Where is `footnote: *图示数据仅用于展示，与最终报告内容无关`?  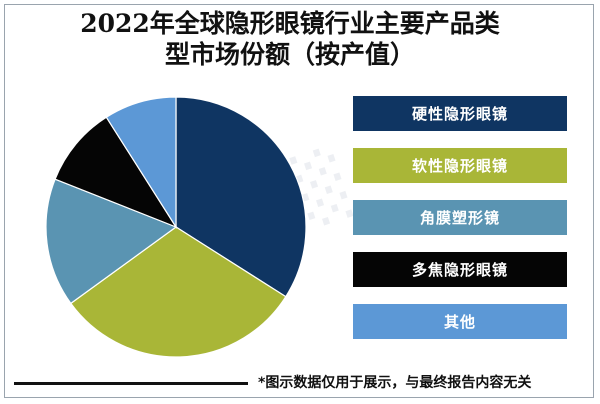 footnote: *图示数据仅用于展示，与最终报告内容无关 is located at coordinates (395, 383).